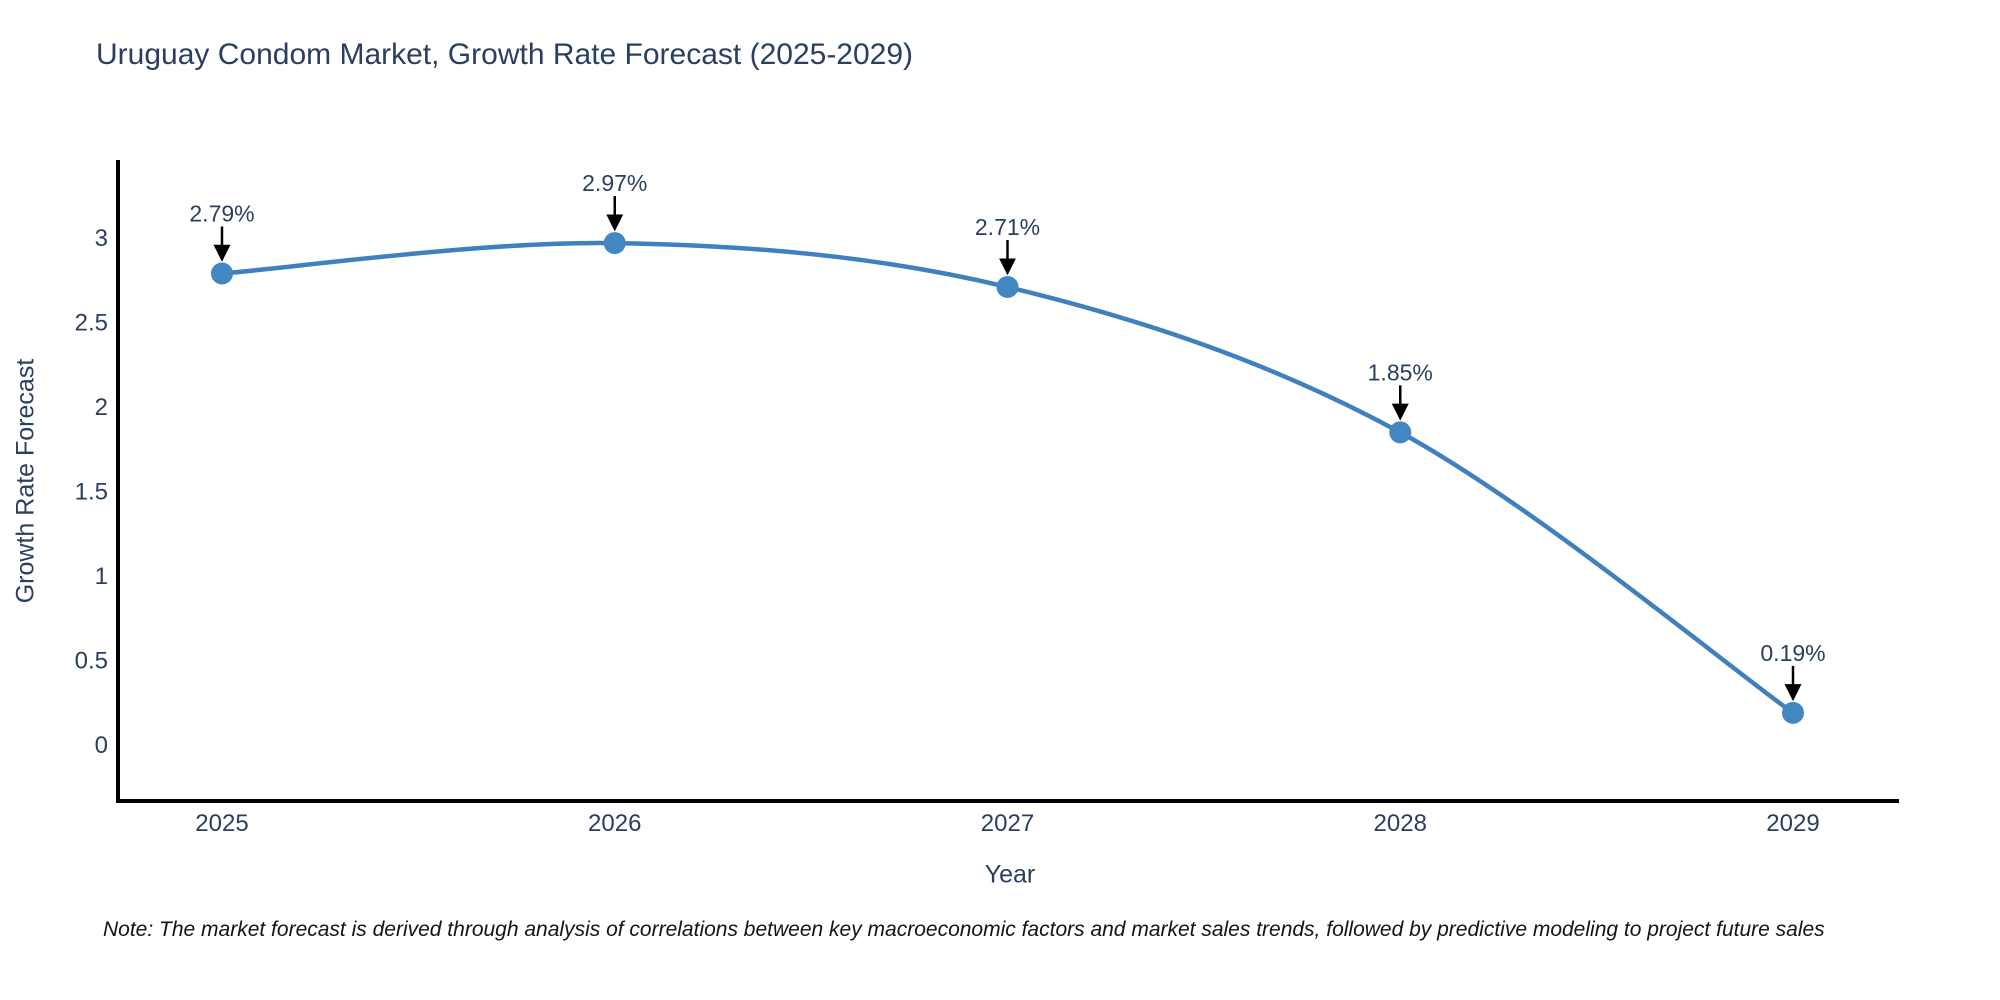  What do you see at coordinates (101, 407) in the screenshot?
I see `y-tick-label: 2` at bounding box center [101, 407].